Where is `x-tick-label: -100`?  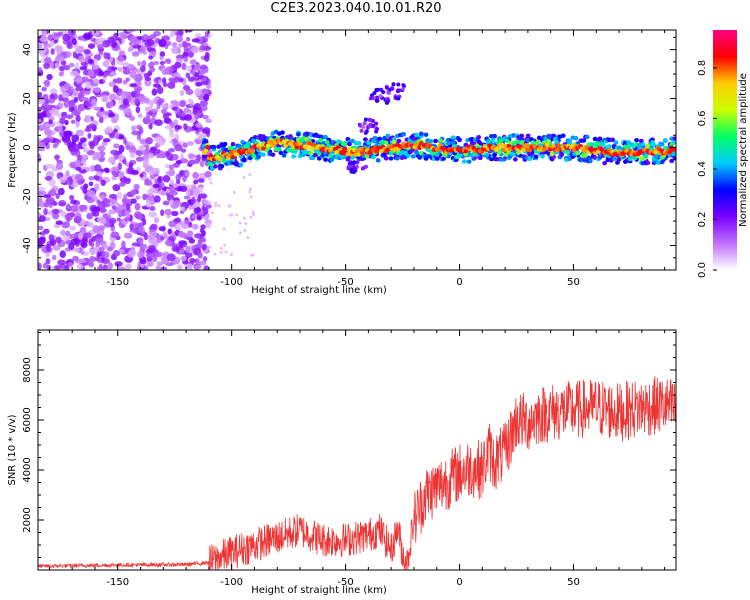 x-tick-label: -100 is located at coordinates (231, 582).